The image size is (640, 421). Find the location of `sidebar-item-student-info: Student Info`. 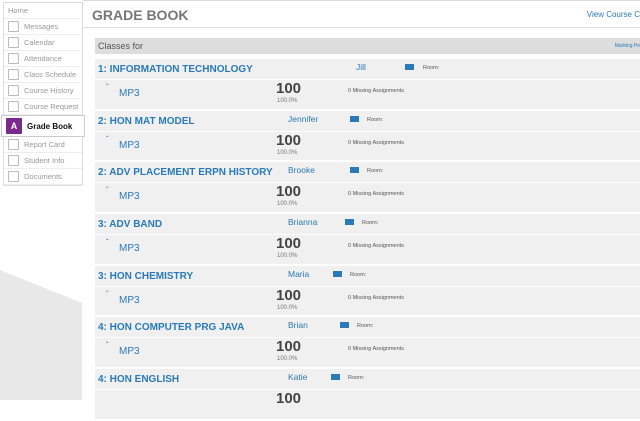

sidebar-item-student-info: Student Info is located at coordinates (43, 161).